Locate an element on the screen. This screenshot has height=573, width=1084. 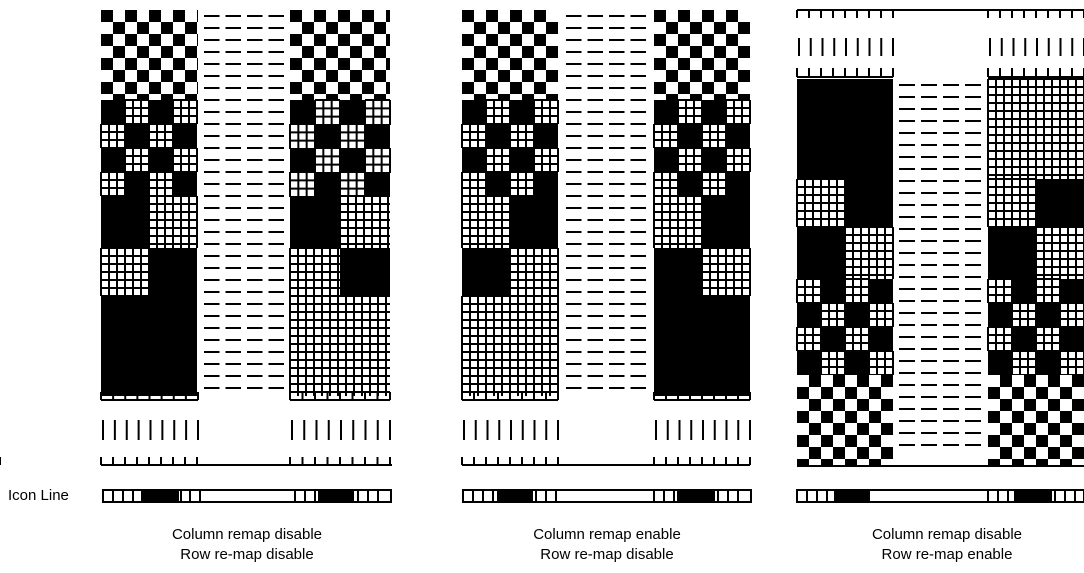
panel-3-caption-line1: Column remap disable is located at coordinates (947, 534).